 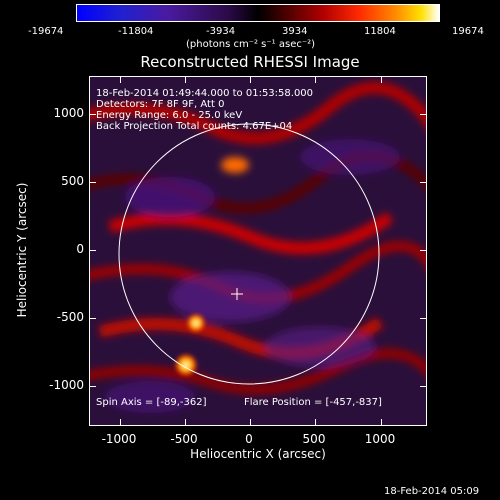 I want to click on ytick-neg500: -500, so click(x=70, y=317).